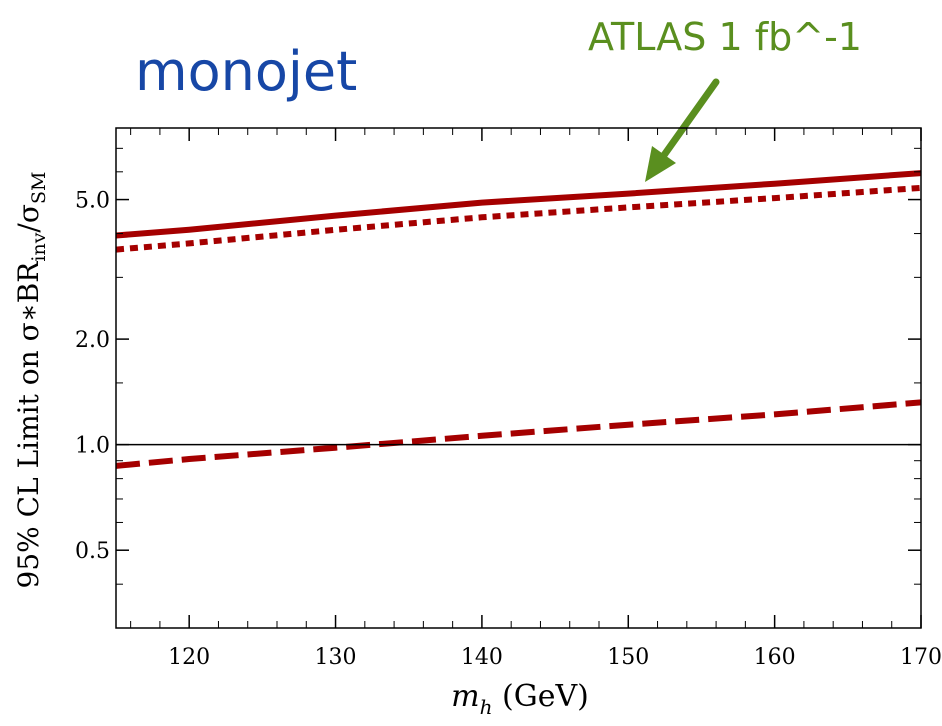  I want to click on y-tick-label: 2.0, so click(92, 340).